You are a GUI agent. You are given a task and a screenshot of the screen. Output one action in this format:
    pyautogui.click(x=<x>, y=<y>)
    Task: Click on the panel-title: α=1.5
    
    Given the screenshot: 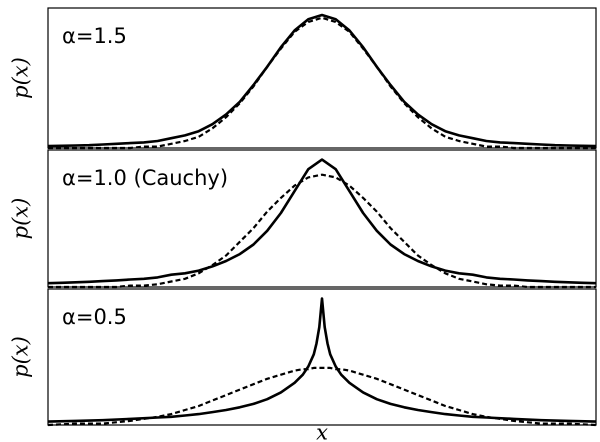 What is the action you would take?
    pyautogui.click(x=94, y=36)
    